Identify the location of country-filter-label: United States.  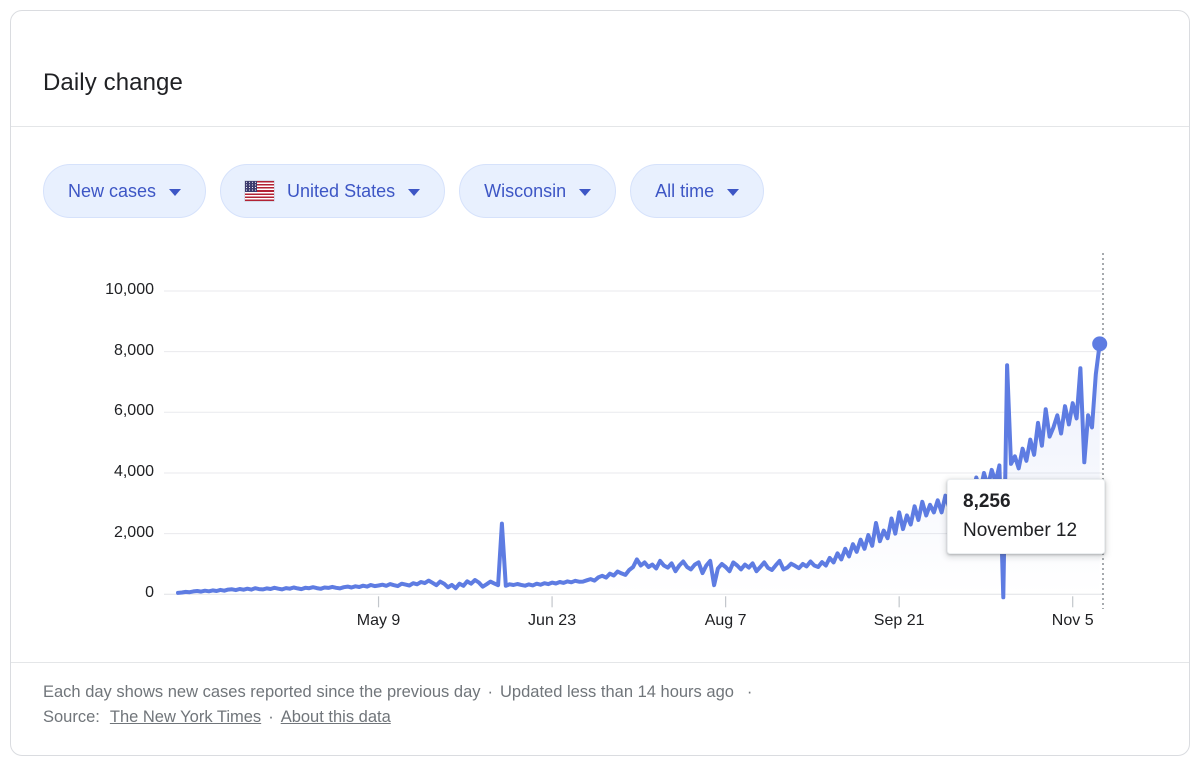
(341, 190).